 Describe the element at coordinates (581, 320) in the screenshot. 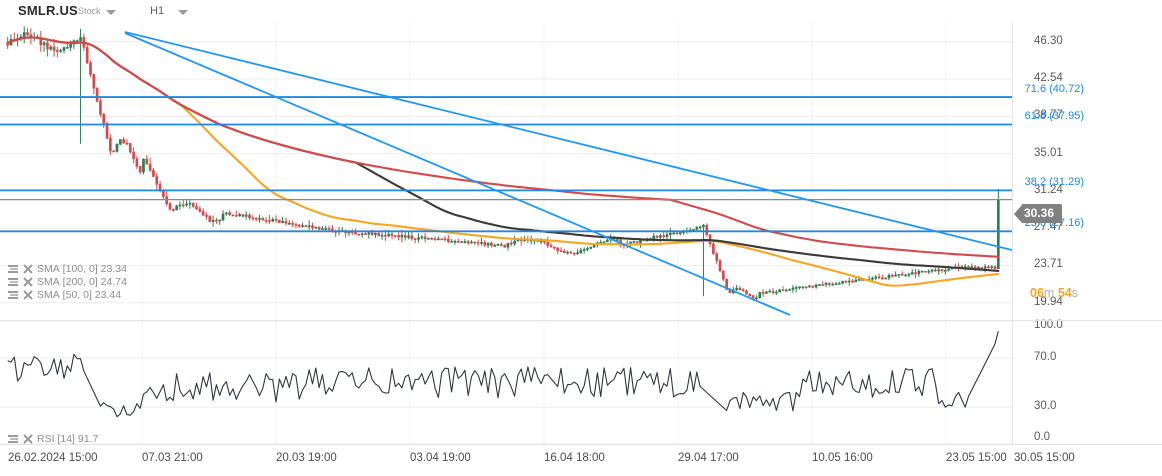

I see `pane-separator` at that location.